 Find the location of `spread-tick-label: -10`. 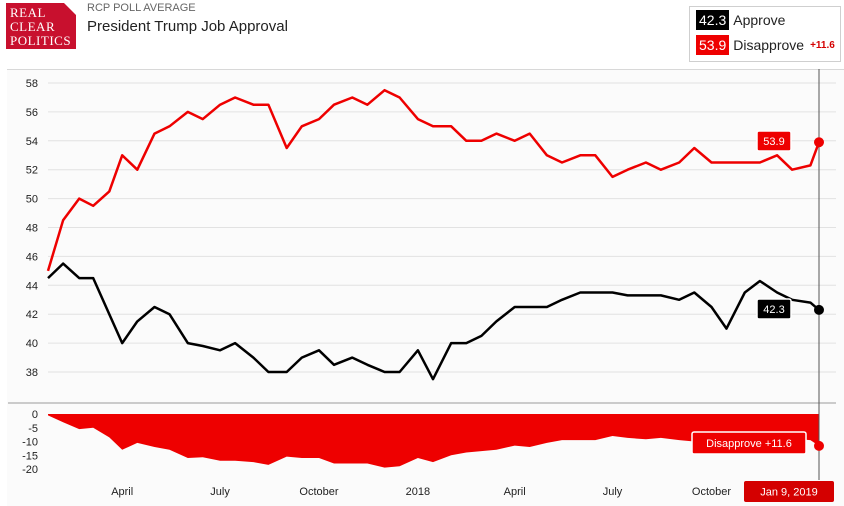

spread-tick-label: -10 is located at coordinates (30, 443).